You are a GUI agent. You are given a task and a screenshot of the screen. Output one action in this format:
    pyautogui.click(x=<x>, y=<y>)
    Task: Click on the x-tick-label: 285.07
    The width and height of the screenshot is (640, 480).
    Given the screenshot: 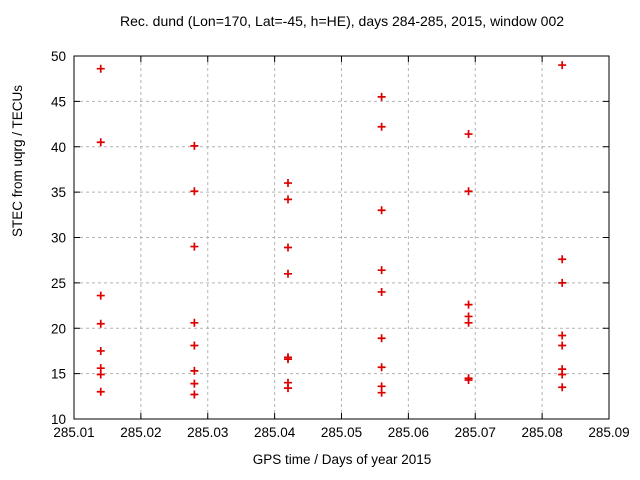 What is the action you would take?
    pyautogui.click(x=475, y=432)
    